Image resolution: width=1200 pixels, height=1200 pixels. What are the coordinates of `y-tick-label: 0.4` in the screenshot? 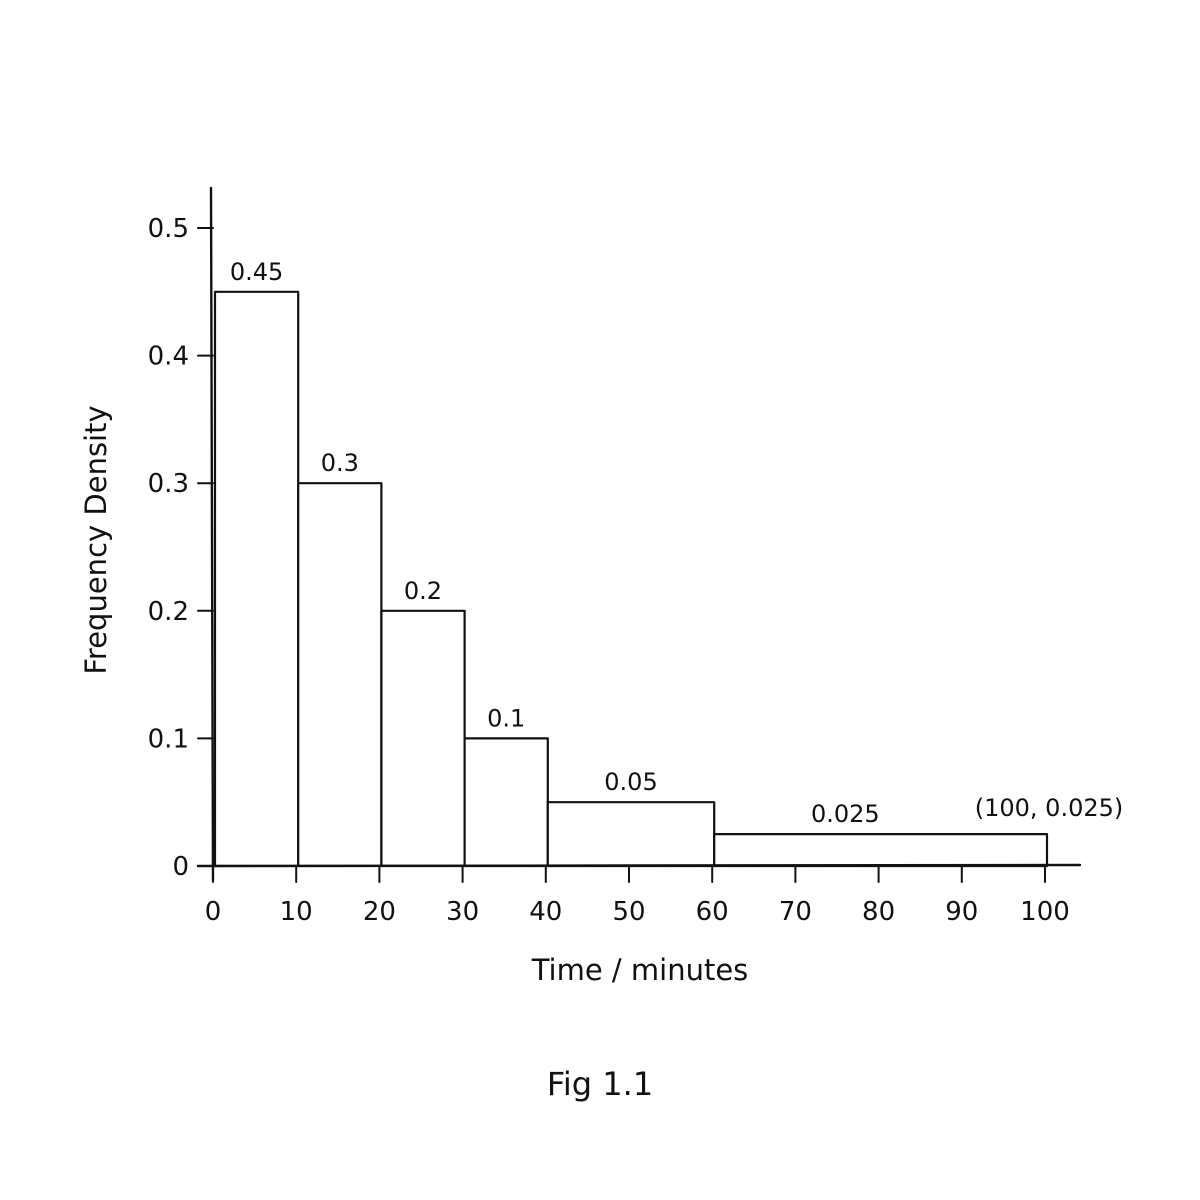 It's located at (168, 357).